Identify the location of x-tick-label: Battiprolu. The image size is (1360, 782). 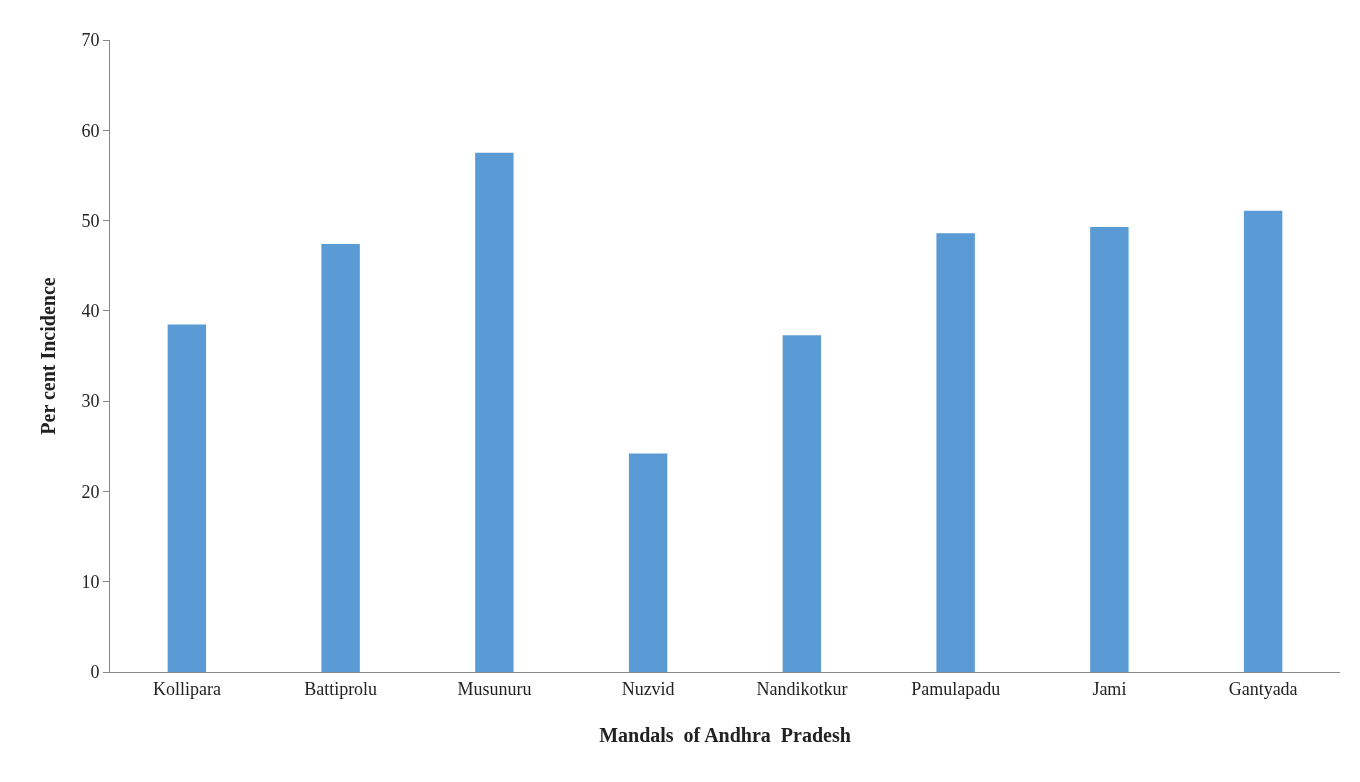
(341, 688).